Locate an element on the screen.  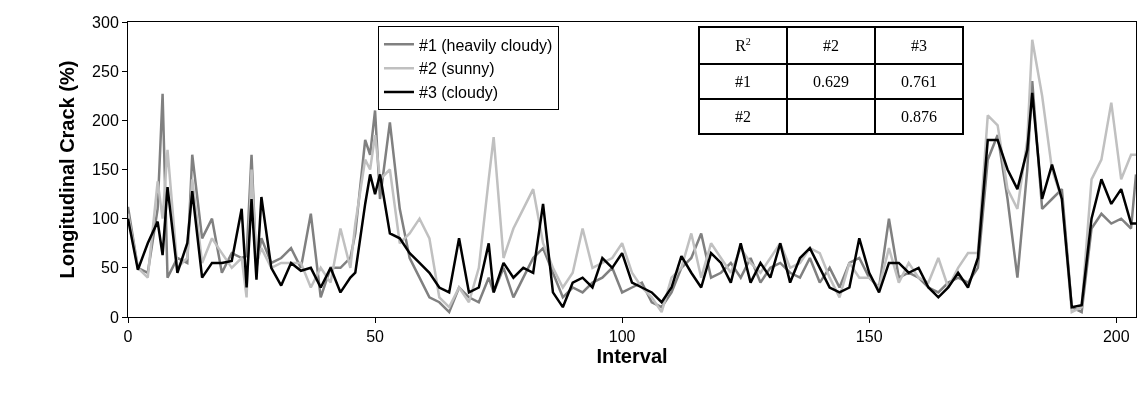
annotation: R$^{2}$ is located at coordinates (743, 46).